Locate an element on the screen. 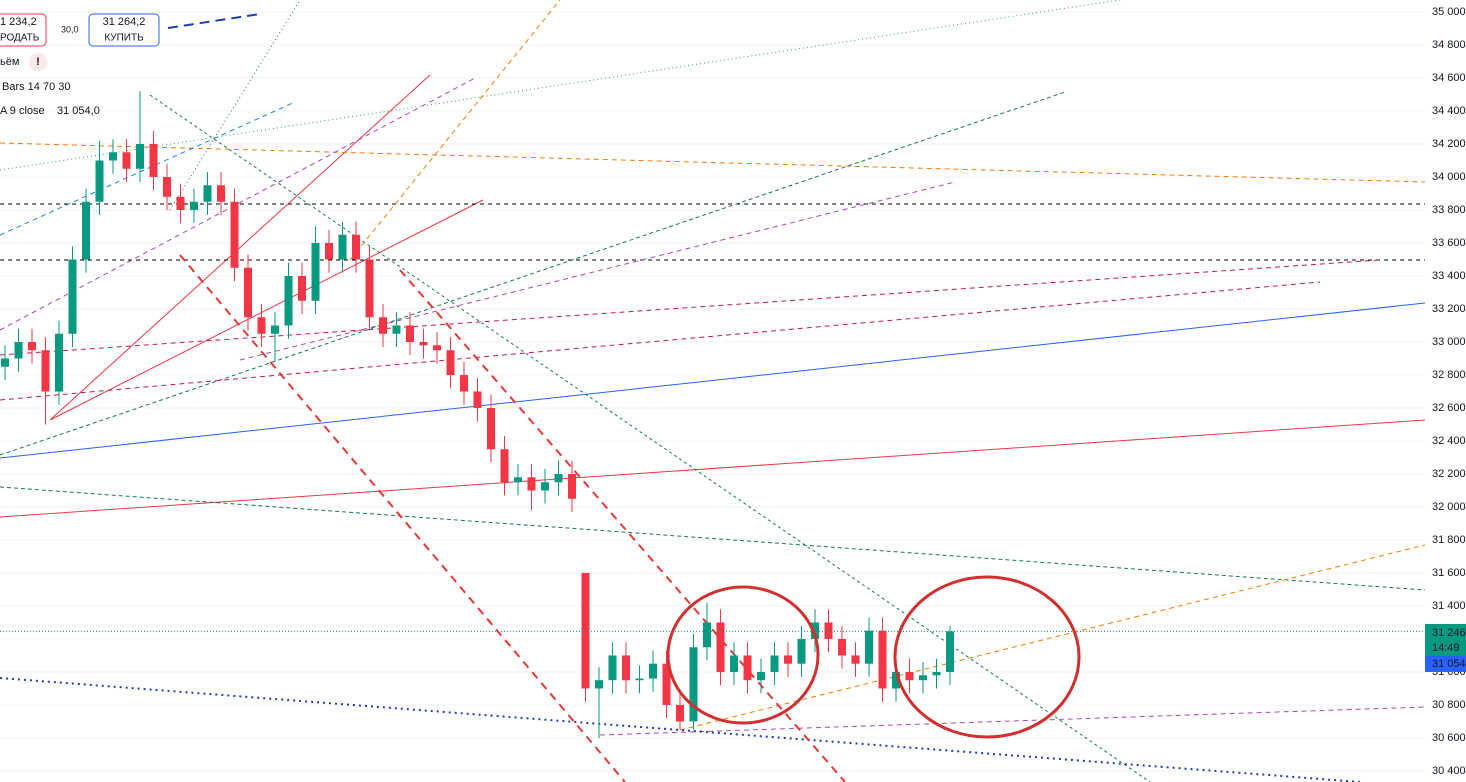  y-tick-label: 34 000 is located at coordinates (1449, 177).